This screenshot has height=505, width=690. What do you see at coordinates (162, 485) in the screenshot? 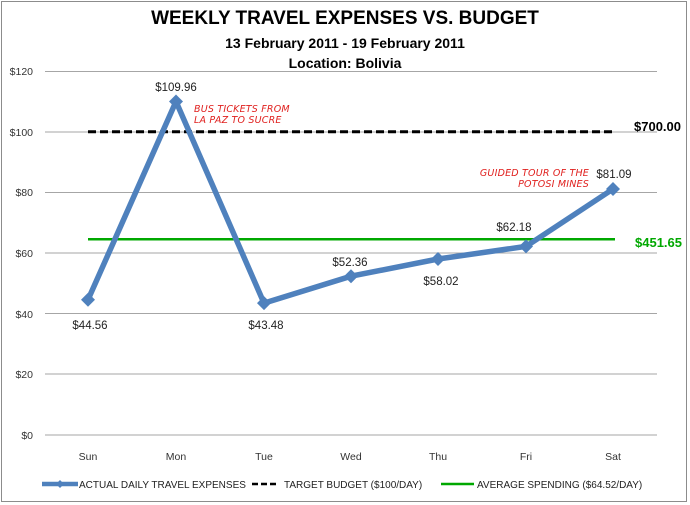
I see `legend-actual-label: ACTUAL DAILY TRAVEL EXPENSES` at bounding box center [162, 485].